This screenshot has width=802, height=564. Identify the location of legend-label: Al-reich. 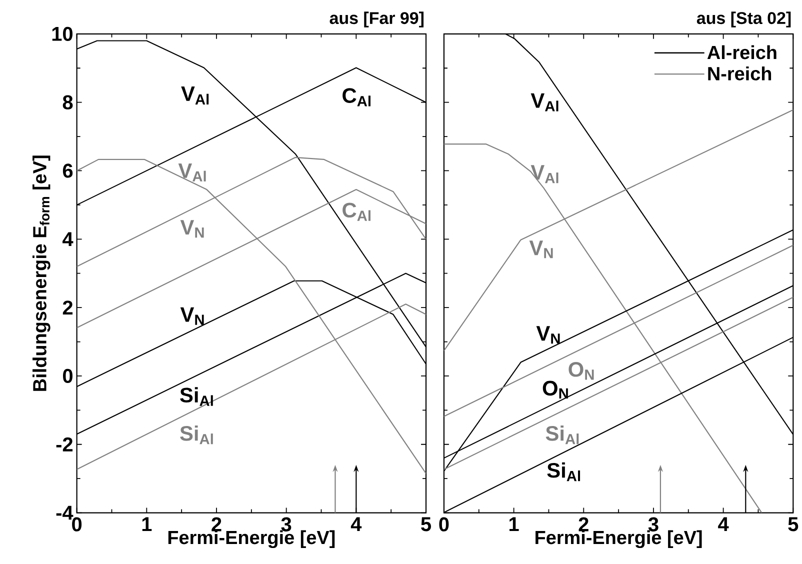
(741, 52).